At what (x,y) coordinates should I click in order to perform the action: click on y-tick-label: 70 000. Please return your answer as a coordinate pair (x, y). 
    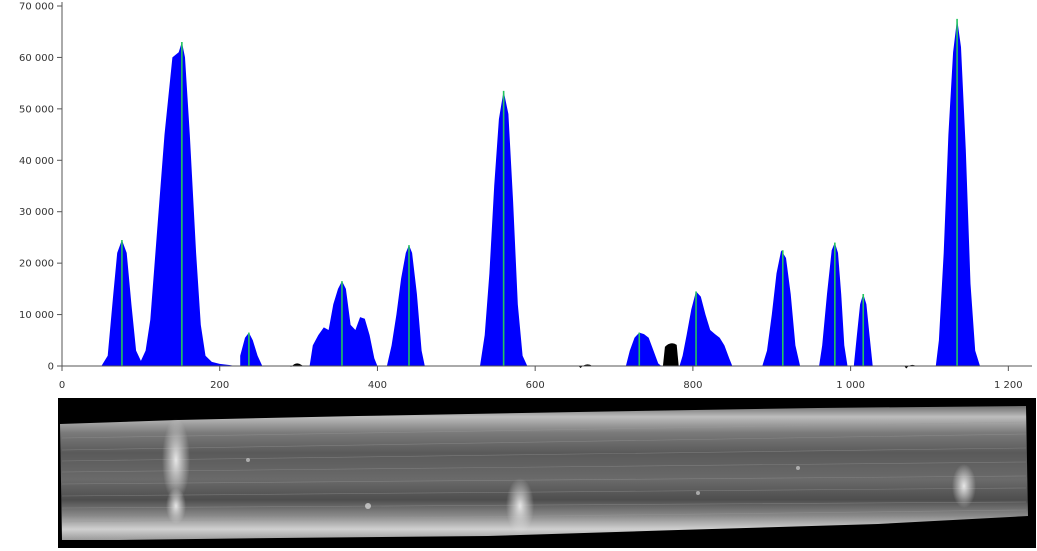
    Looking at the image, I should click on (36, 7).